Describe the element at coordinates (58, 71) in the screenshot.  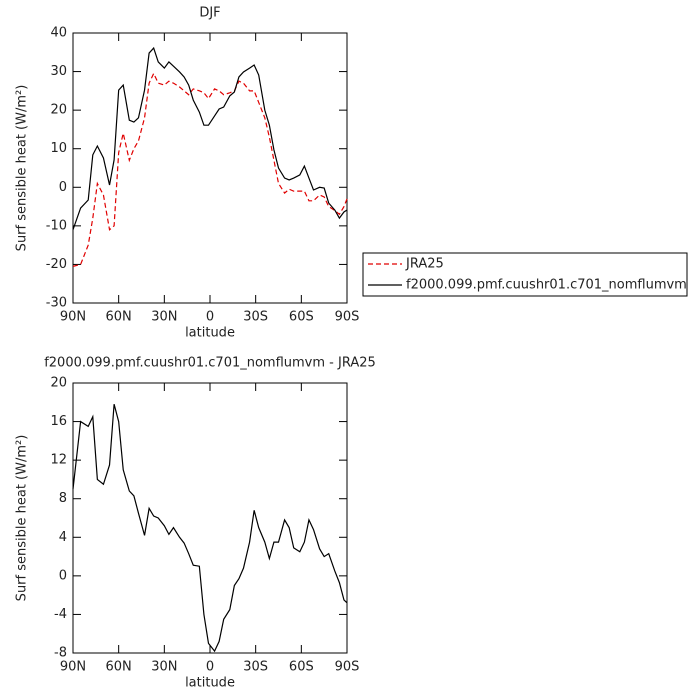
I see `y-tick-label: 30` at that location.